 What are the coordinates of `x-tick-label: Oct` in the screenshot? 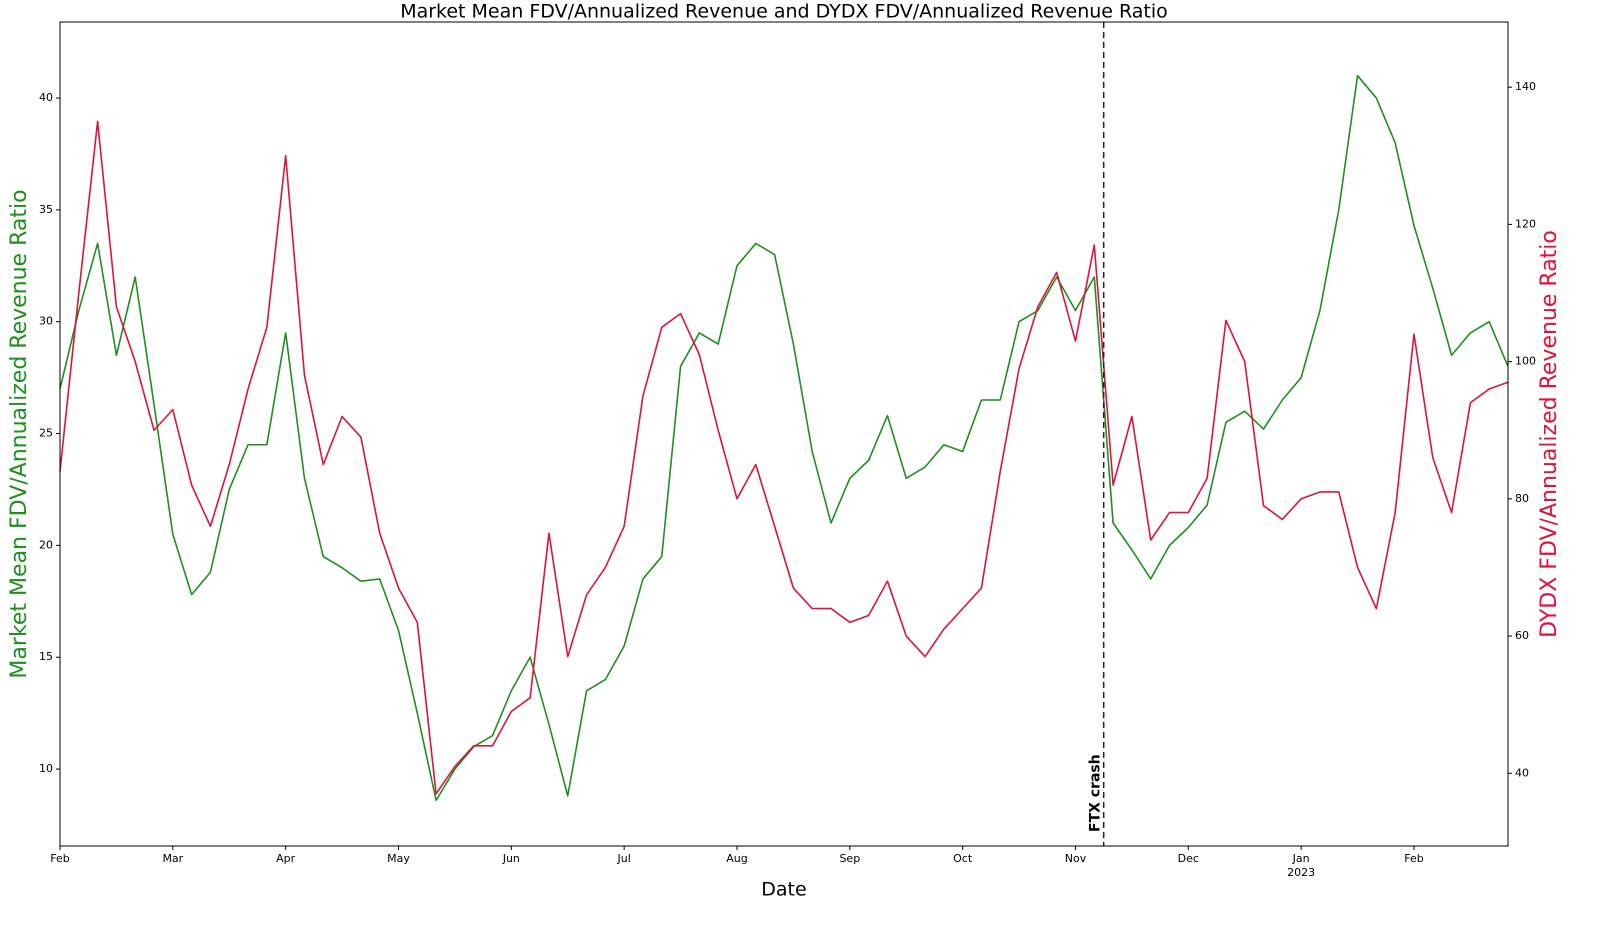 It's located at (963, 858).